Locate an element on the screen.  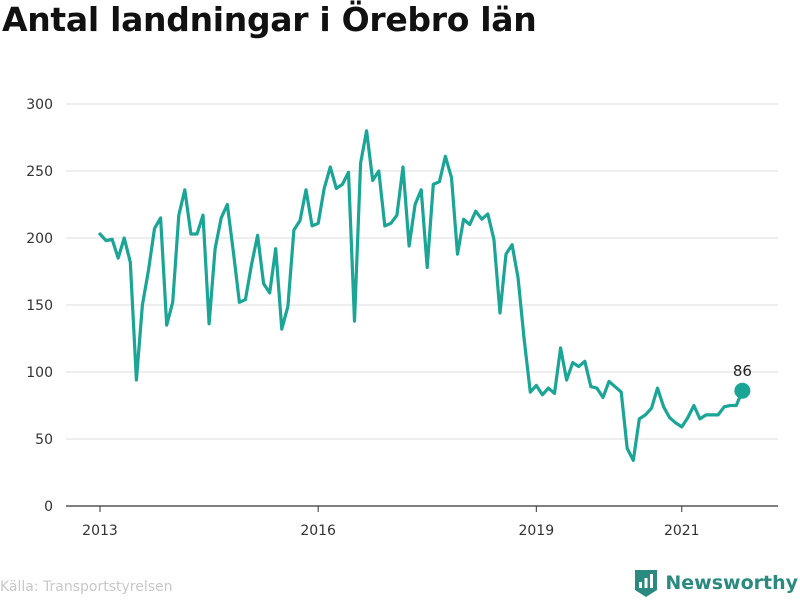
y-axis-tick-labels: 0 50 100 150 200 250 300 is located at coordinates (39, 306).